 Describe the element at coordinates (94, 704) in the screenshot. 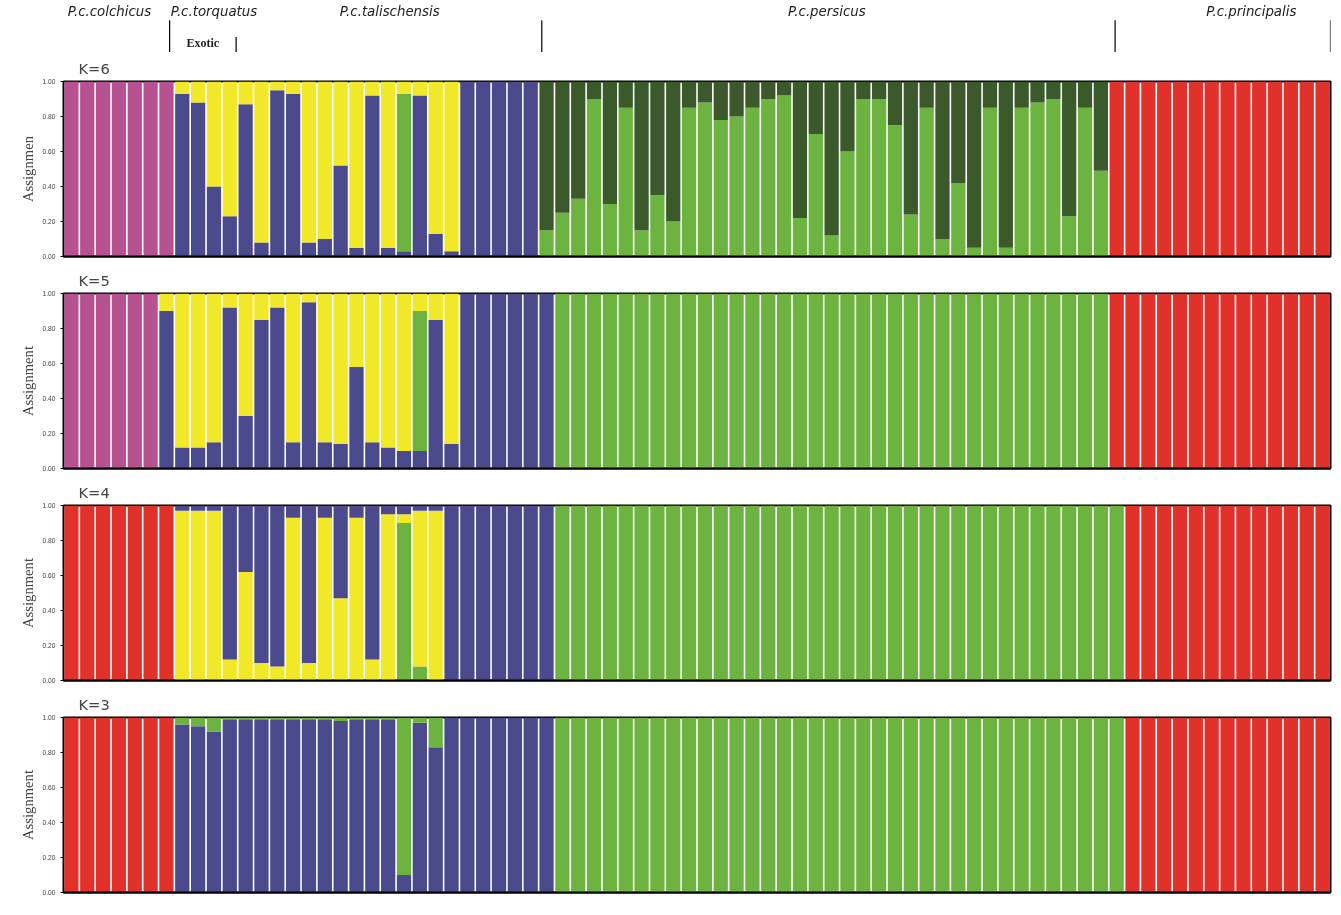

I see `chart-title: K=3` at that location.